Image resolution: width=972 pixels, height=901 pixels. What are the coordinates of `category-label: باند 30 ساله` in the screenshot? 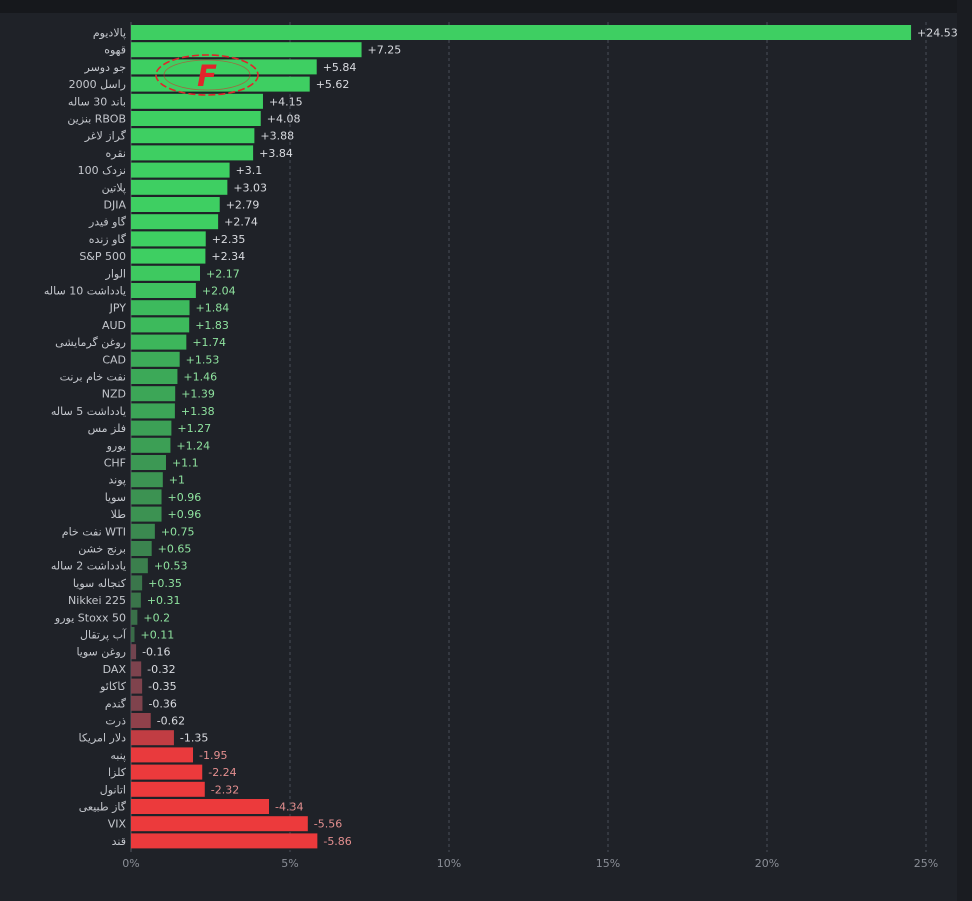 It's located at (97, 101).